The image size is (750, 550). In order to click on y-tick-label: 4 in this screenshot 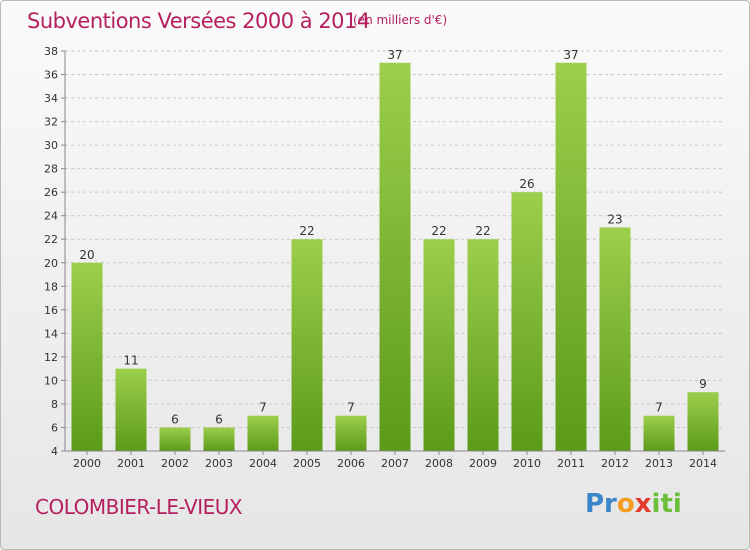, I will do `click(54, 451)`.